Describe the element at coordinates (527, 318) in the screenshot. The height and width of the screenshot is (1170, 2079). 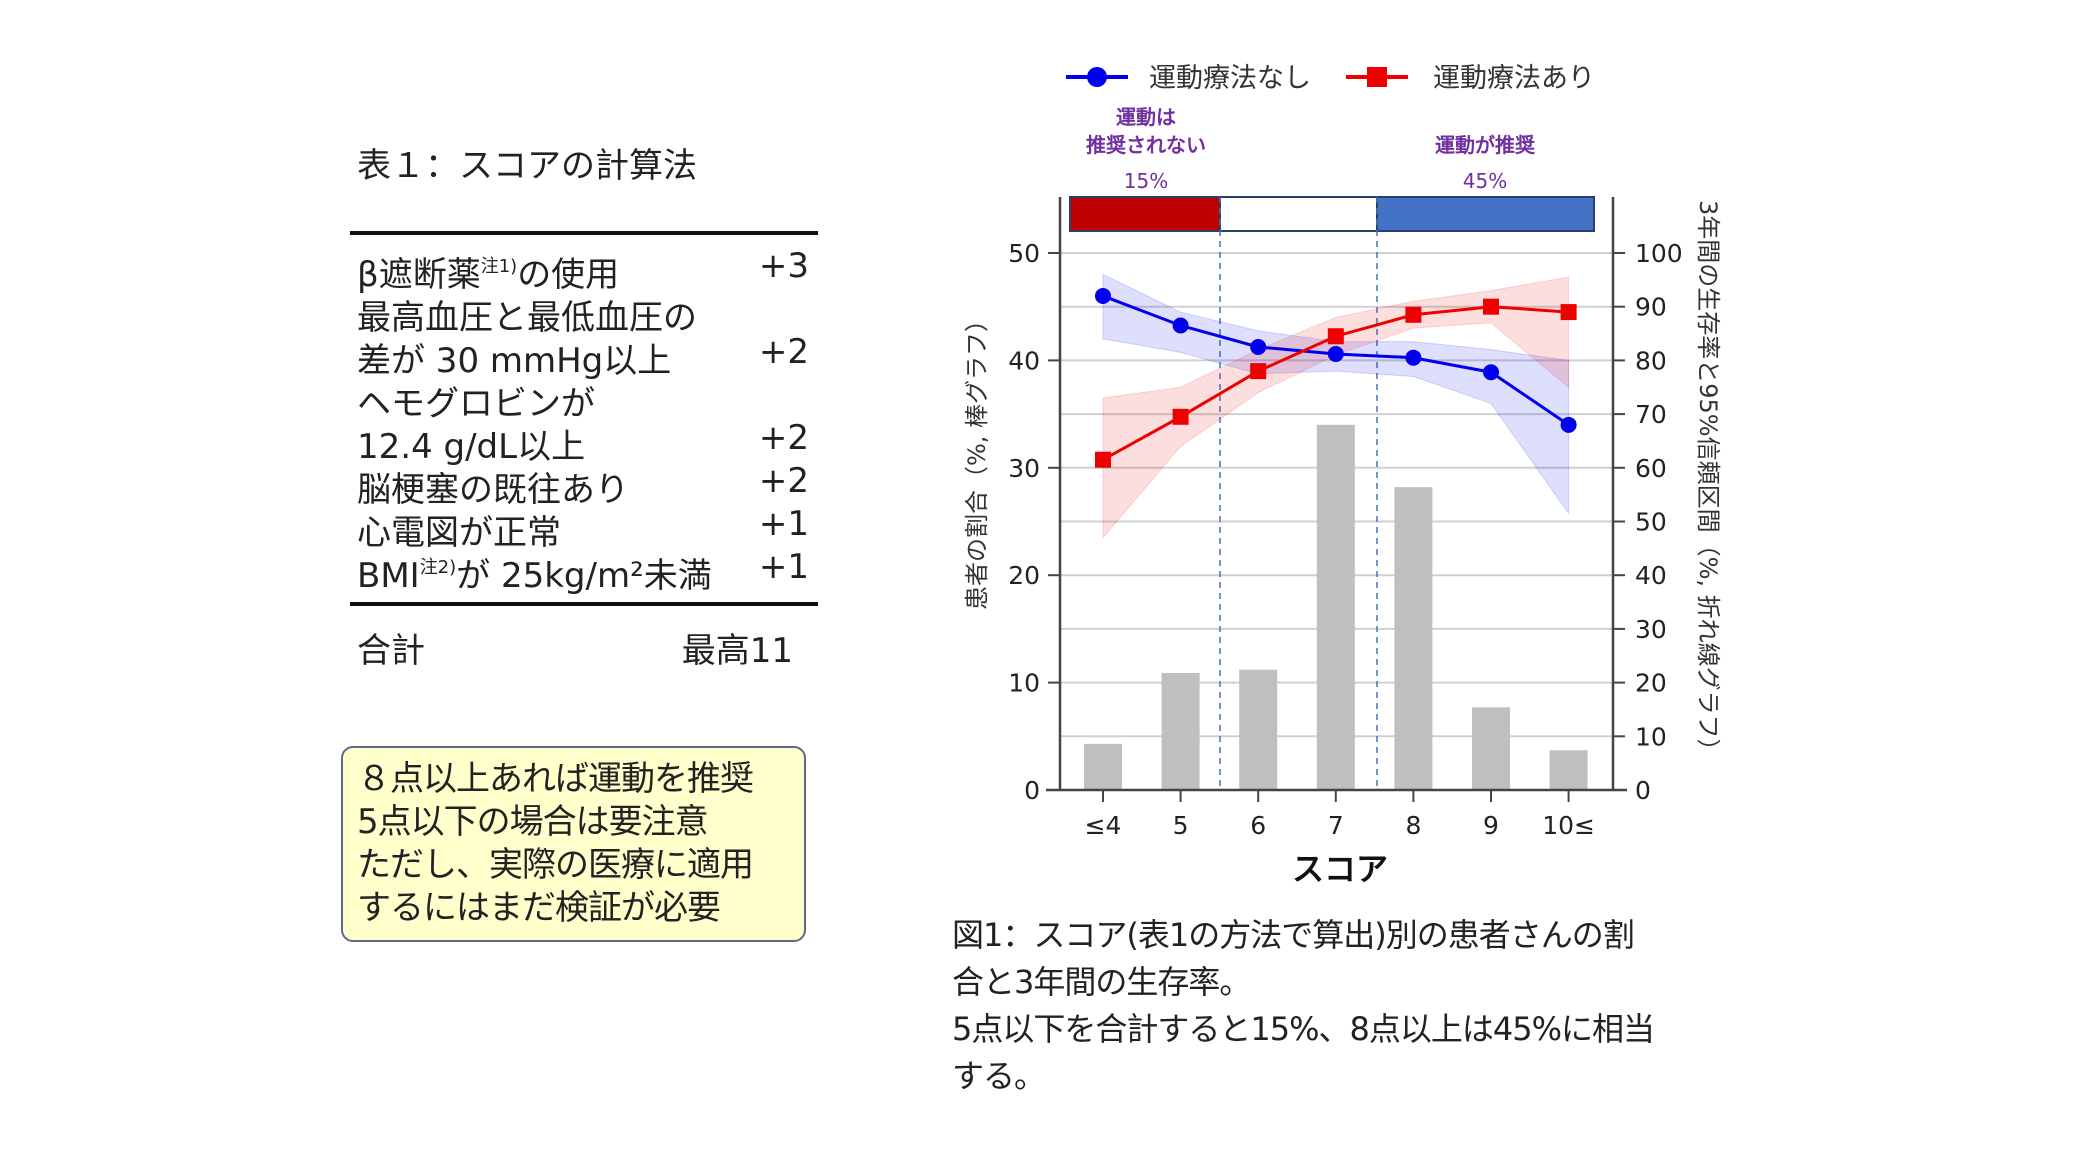
I see `criterion-text: 最高血圧と最低血圧の` at that location.